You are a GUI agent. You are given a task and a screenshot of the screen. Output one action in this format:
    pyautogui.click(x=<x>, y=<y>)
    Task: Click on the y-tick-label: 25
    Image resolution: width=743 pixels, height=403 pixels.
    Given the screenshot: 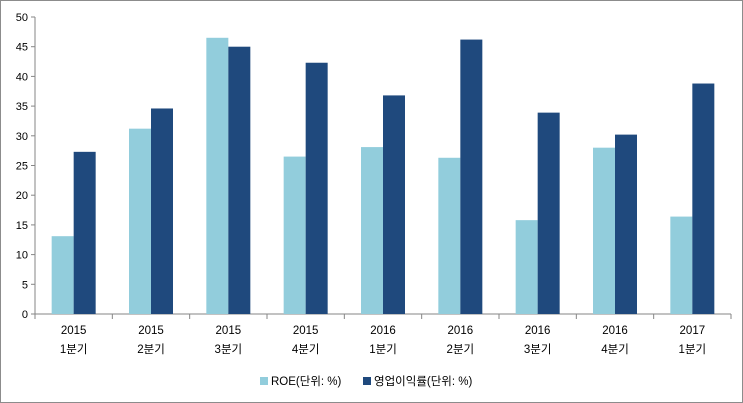 What is the action you would take?
    pyautogui.click(x=22, y=167)
    